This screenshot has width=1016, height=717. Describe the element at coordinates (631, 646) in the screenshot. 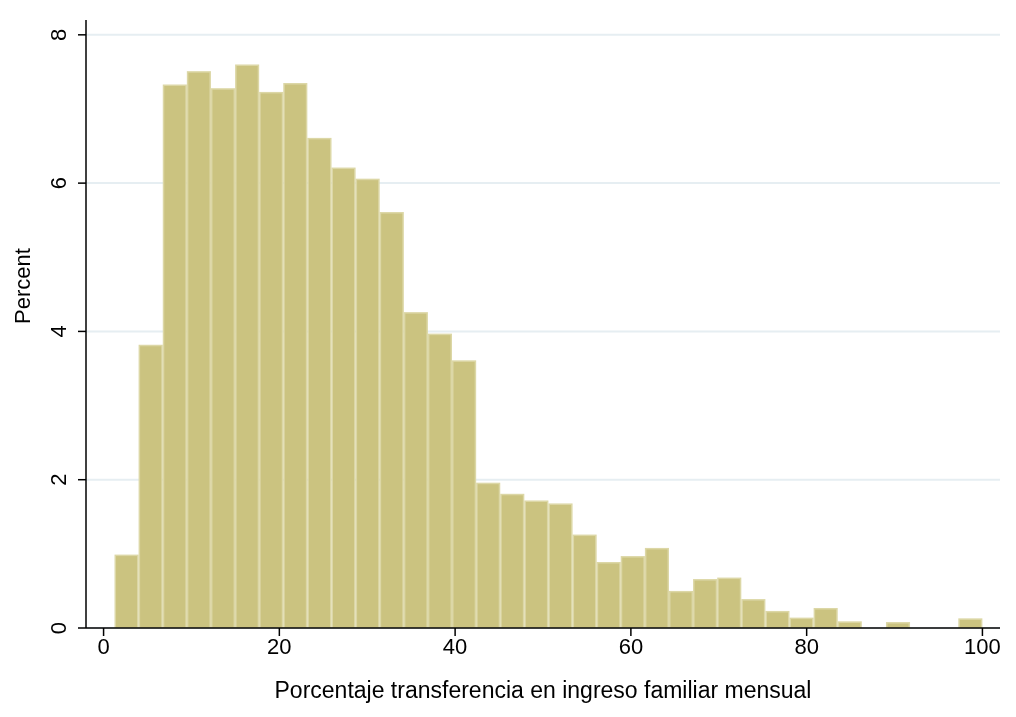

I see `x-tick-label: 60` at that location.